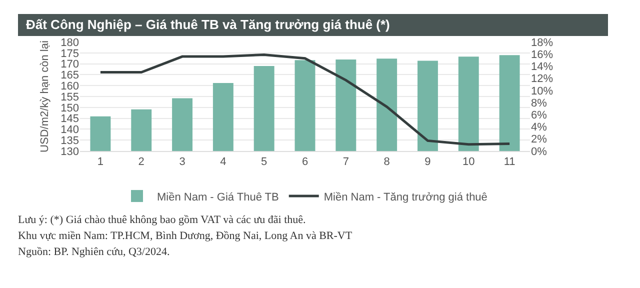 The width and height of the screenshot is (640, 288). What do you see at coordinates (542, 54) in the screenshot?
I see `y2-tick-label: 16%` at bounding box center [542, 54].